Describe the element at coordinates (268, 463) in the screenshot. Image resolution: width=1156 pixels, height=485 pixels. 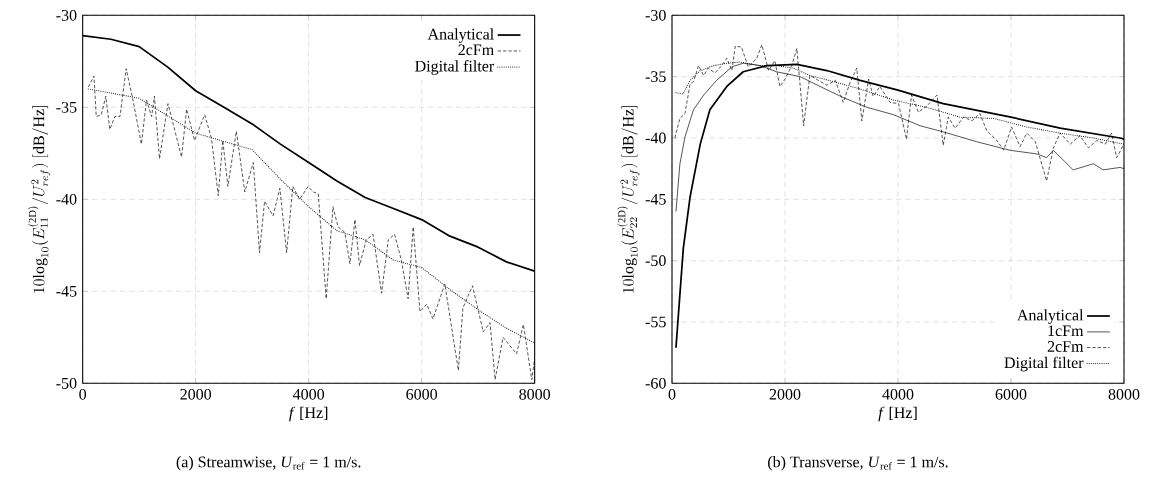
I see `text: (a) Streamwise, U$_{ref}$ = 1 m/s.` at that location.